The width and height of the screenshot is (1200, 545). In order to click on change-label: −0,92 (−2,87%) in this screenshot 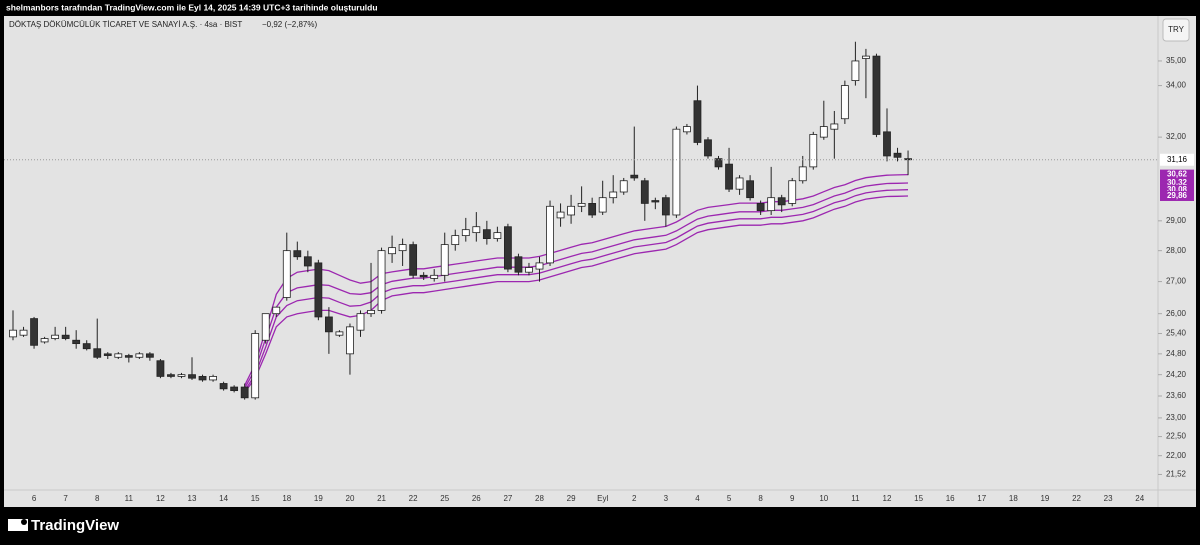, I will do `click(289, 24)`.